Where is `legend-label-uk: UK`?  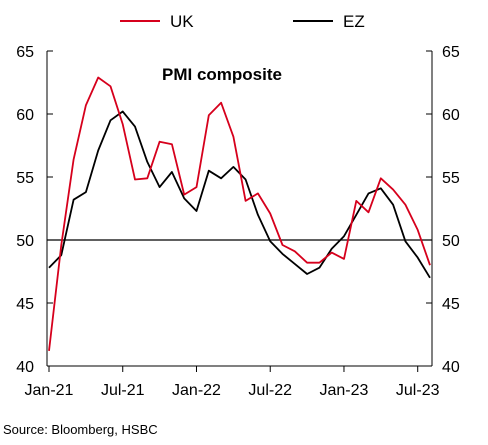 legend-label-uk: UK is located at coordinates (182, 21).